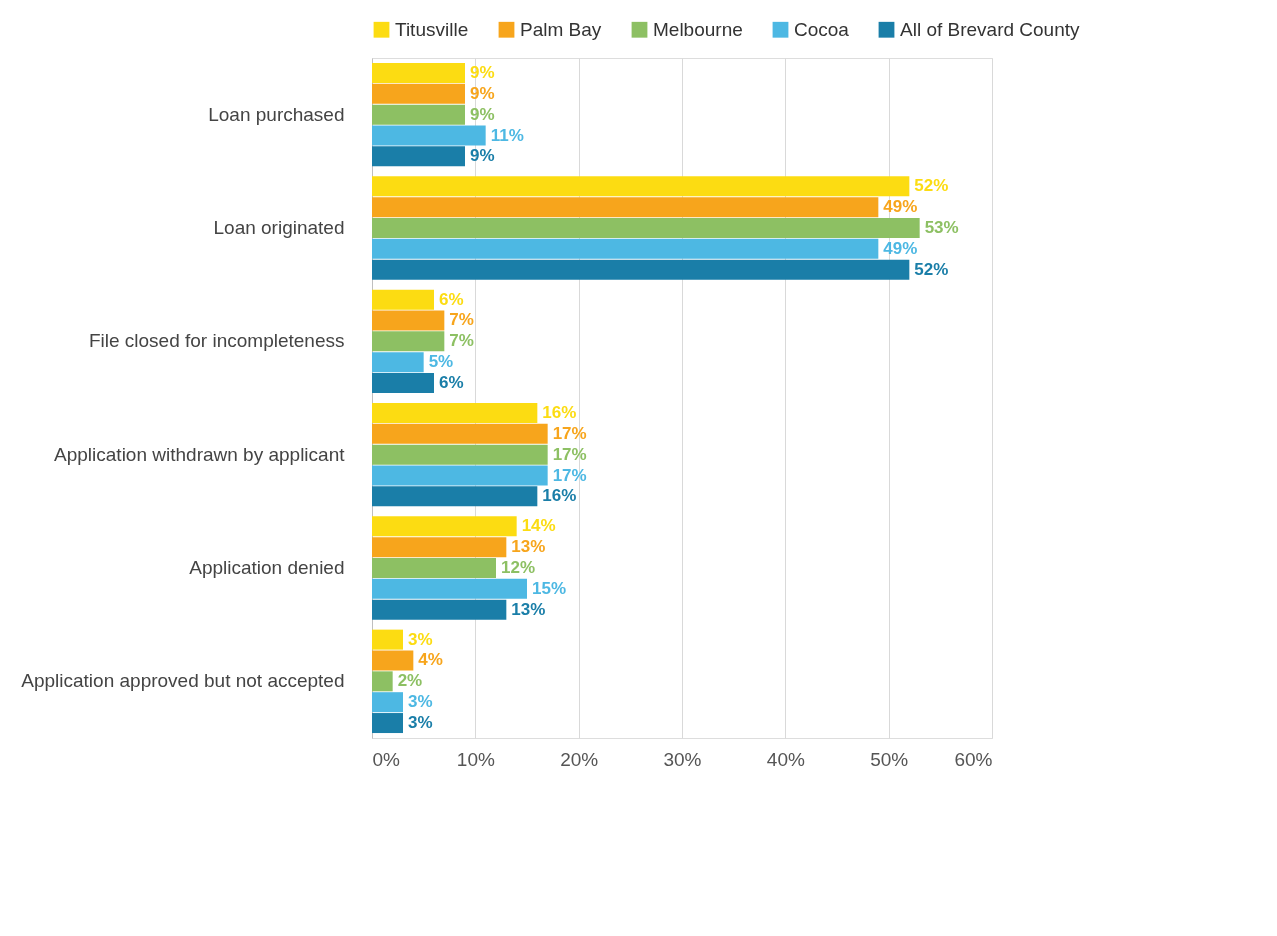  What do you see at coordinates (518, 567) in the screenshot?
I see `data-label: 12%` at bounding box center [518, 567].